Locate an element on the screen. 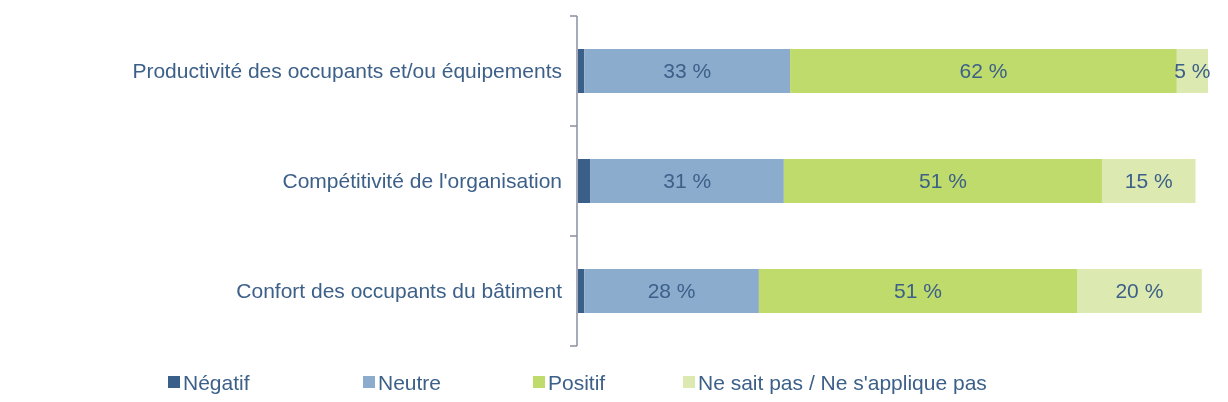 This screenshot has height=402, width=1228. data-label: 15 % is located at coordinates (1148, 180).